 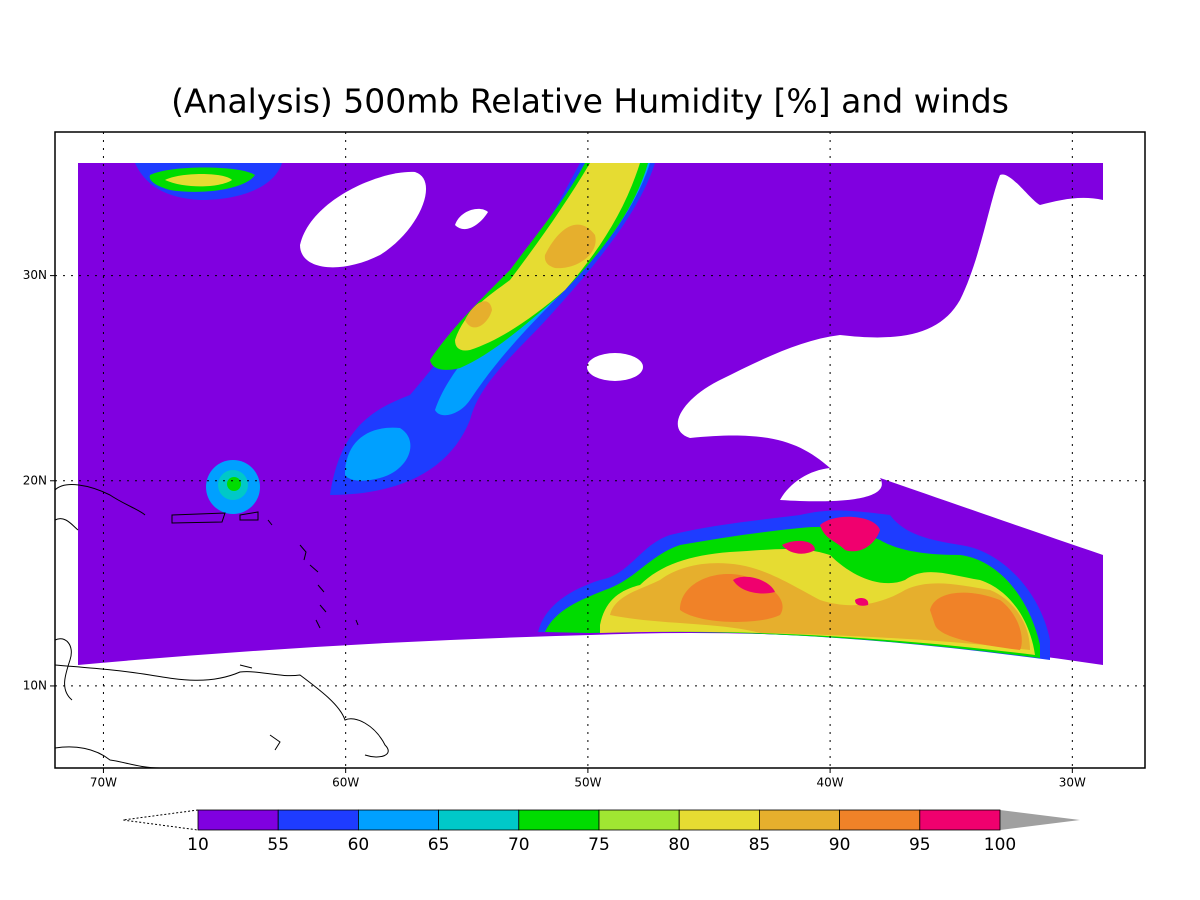 I want to click on colorbar-label: 85, so click(x=760, y=845).